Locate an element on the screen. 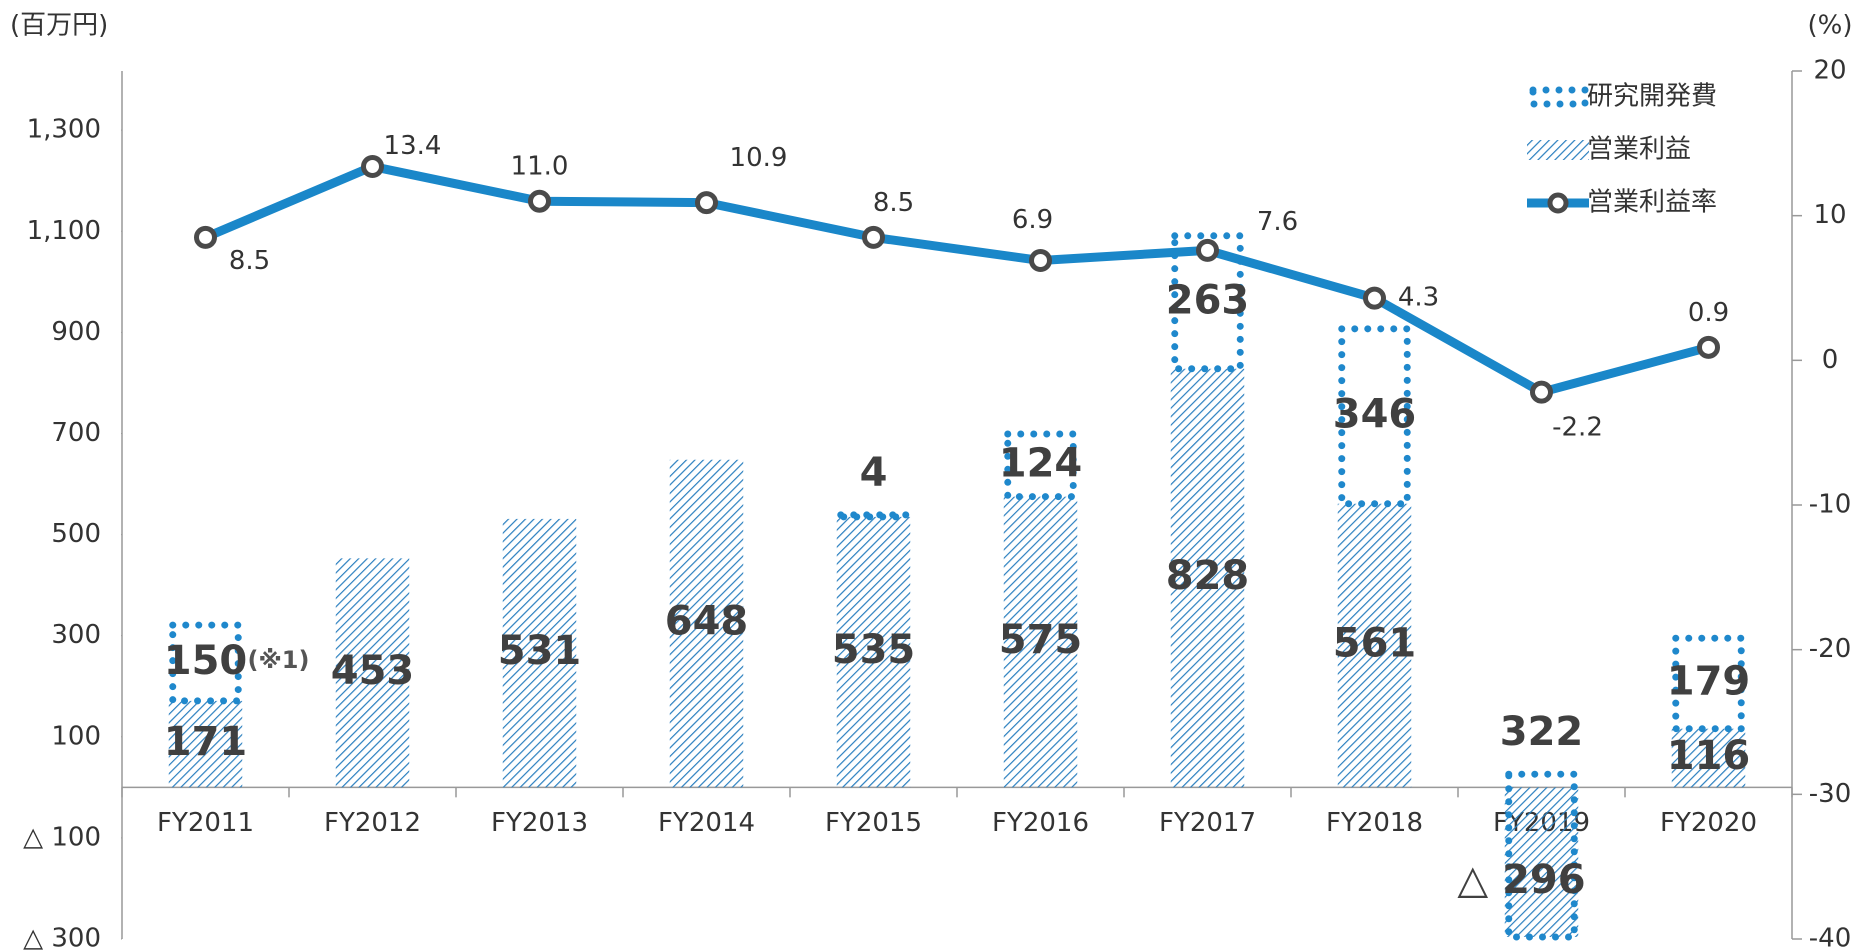 The image size is (1863, 950). data-label: 11.0 is located at coordinates (540, 167).